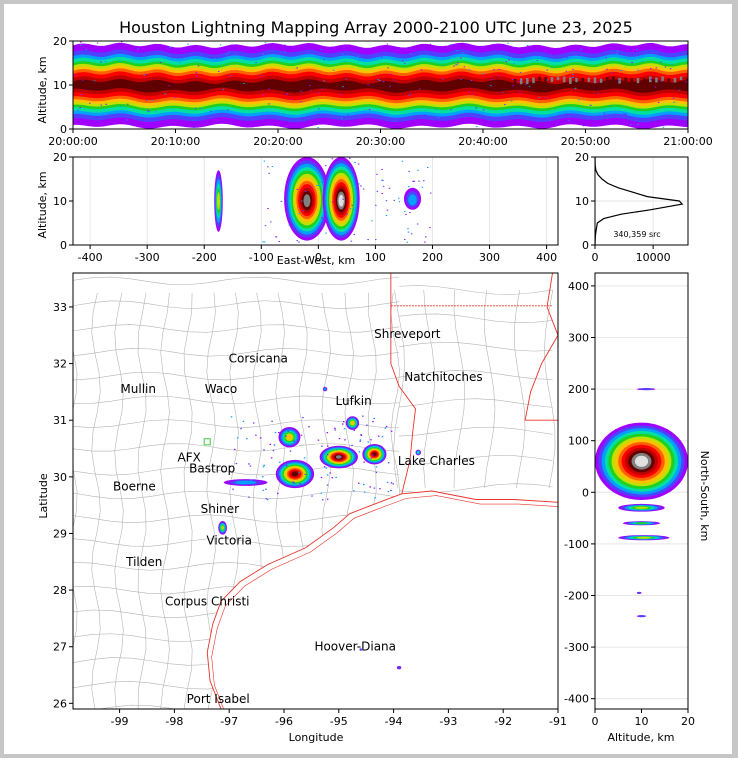 The image size is (738, 758). Describe the element at coordinates (576, 699) in the screenshot. I see `y-tick-label: -400` at that location.